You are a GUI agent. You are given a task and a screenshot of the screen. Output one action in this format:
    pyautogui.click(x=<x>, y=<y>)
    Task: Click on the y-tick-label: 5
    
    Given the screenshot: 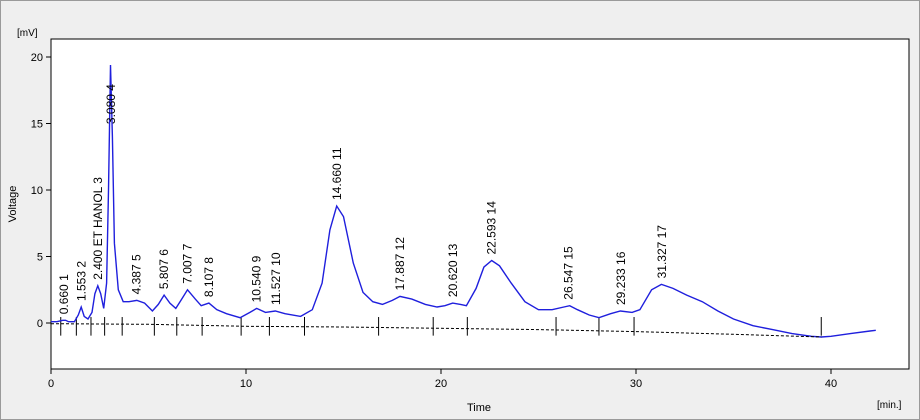 What is the action you would take?
    pyautogui.click(x=40, y=258)
    